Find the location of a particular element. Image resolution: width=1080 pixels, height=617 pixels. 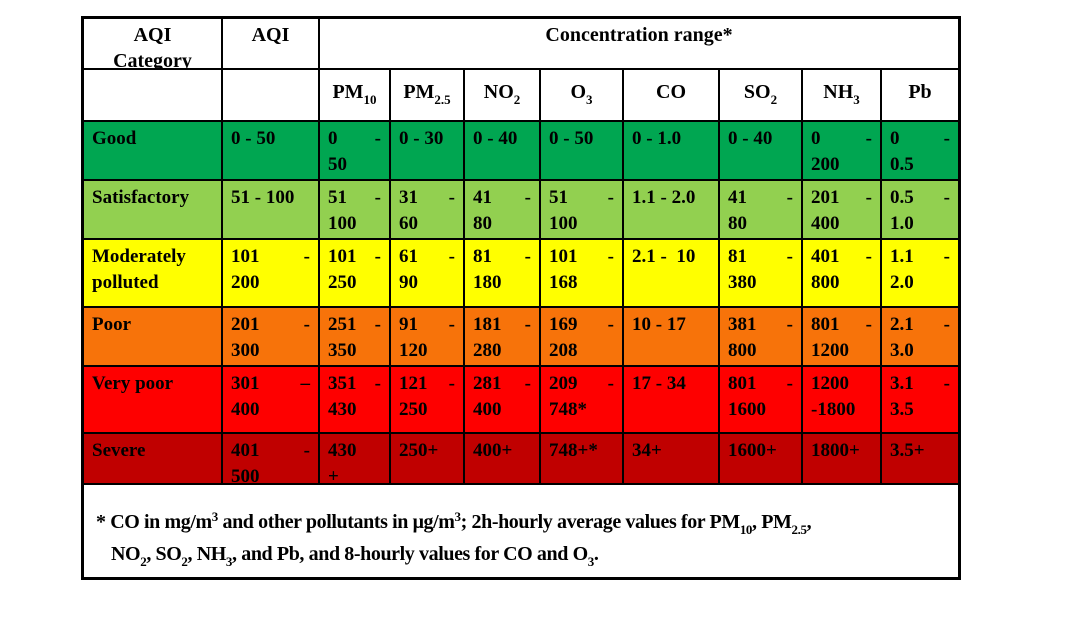

category-cell: Poor is located at coordinates (153, 337).